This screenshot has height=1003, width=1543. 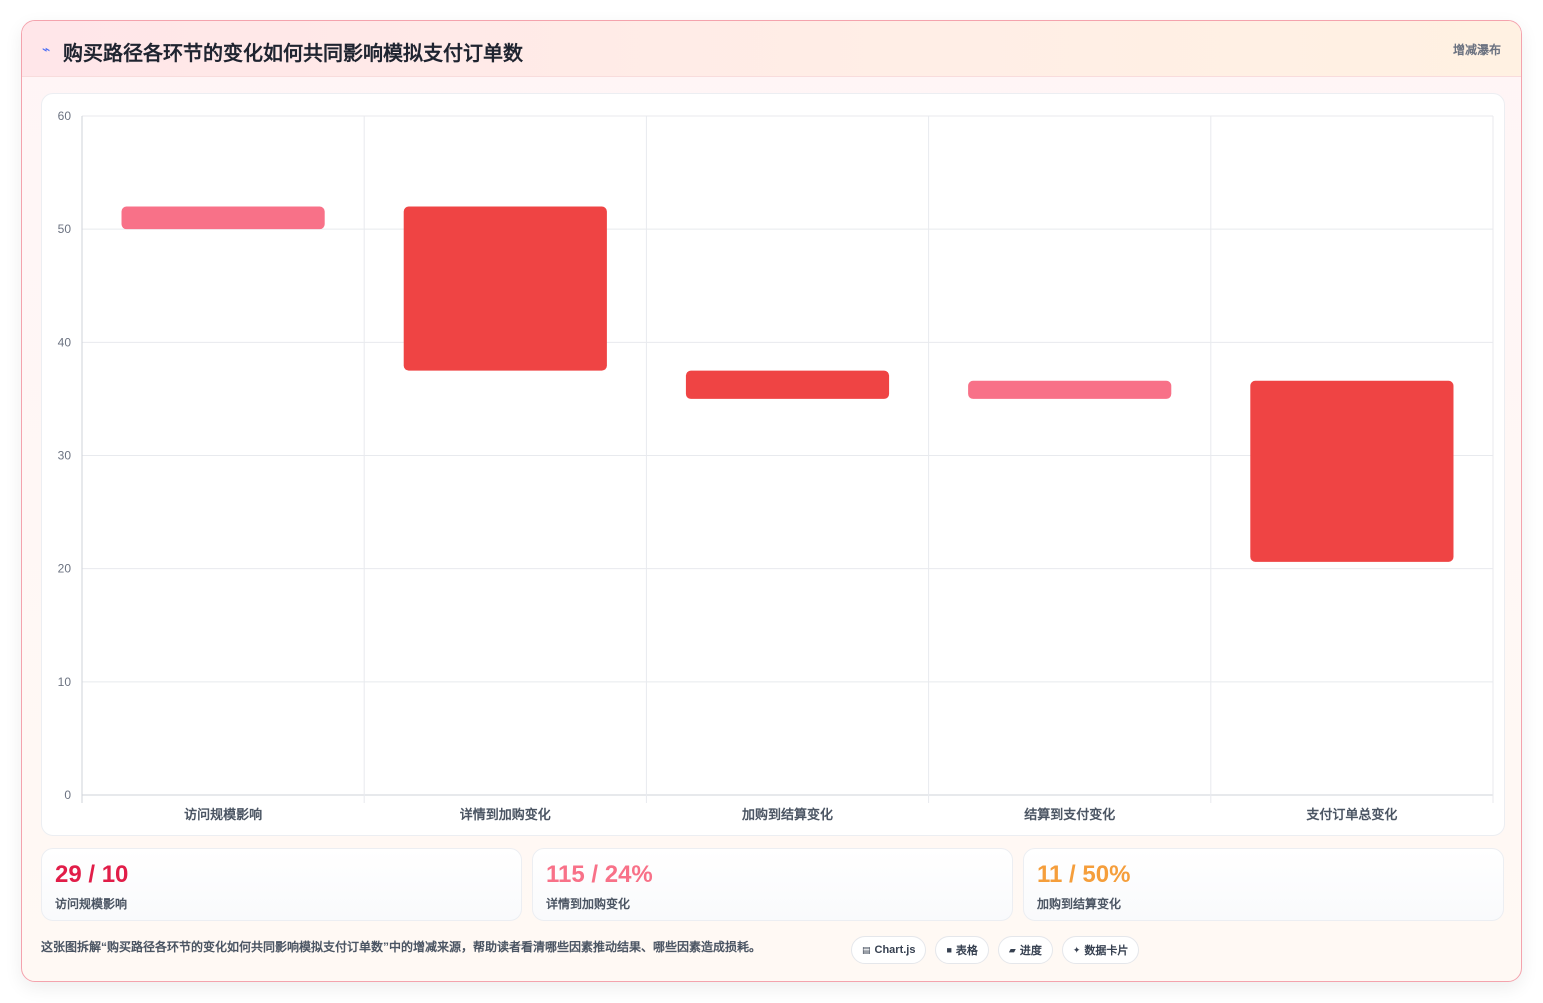 I want to click on stat-card-2: 115 / 24% 详情到加购变化, so click(x=772, y=884).